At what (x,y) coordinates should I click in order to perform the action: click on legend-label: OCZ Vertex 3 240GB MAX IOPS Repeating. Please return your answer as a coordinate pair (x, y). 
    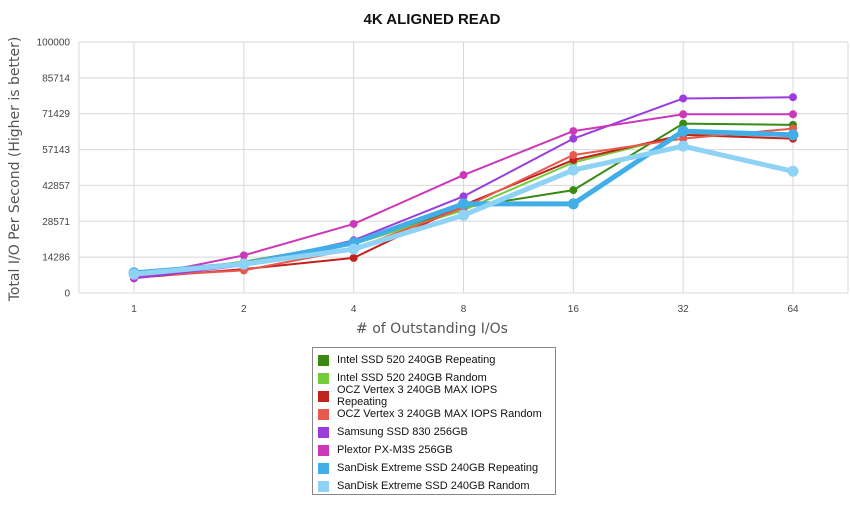
    Looking at the image, I should click on (417, 396).